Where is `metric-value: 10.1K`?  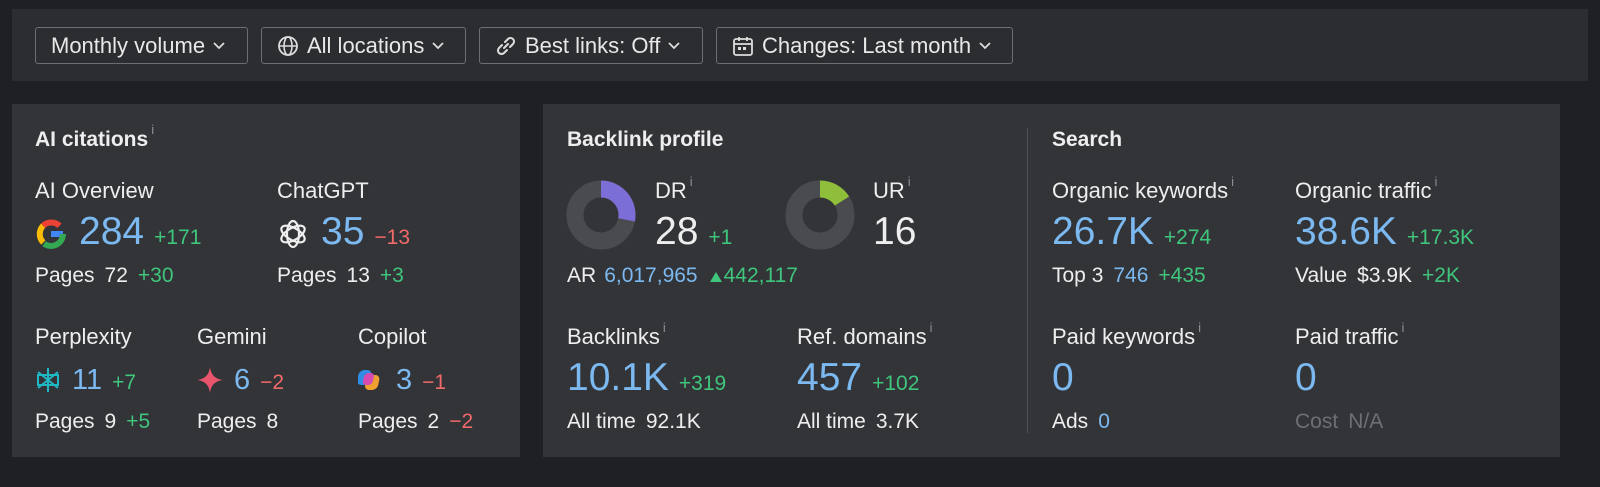
metric-value: 10.1K is located at coordinates (618, 377).